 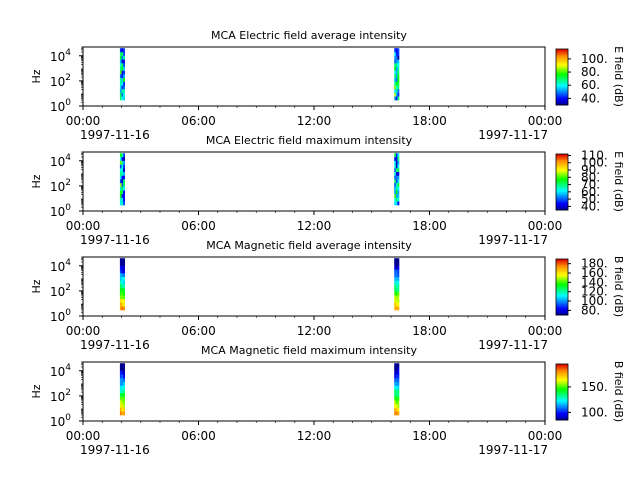 I want to click on spectrogram-data, so click(x=259, y=284).